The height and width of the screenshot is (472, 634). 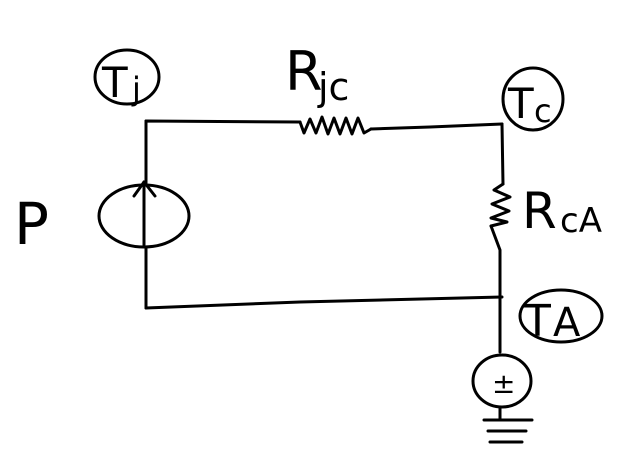 What do you see at coordinates (114, 82) in the screenshot?
I see `junction-temp-main: T` at bounding box center [114, 82].